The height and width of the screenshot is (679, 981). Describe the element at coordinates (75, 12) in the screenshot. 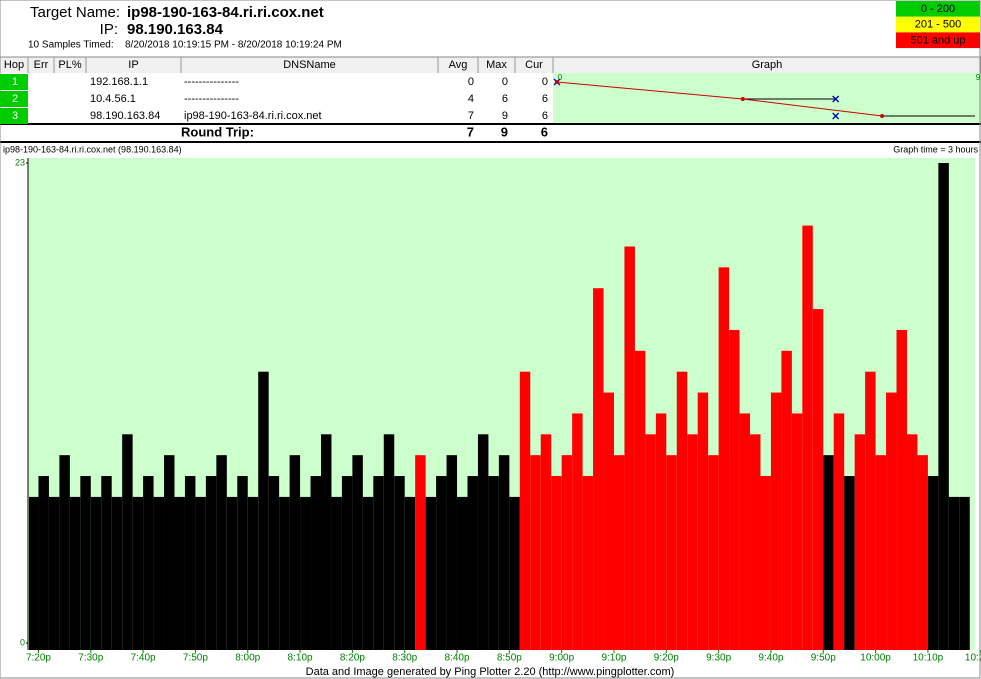

I see `target-label: Target Name:` at that location.